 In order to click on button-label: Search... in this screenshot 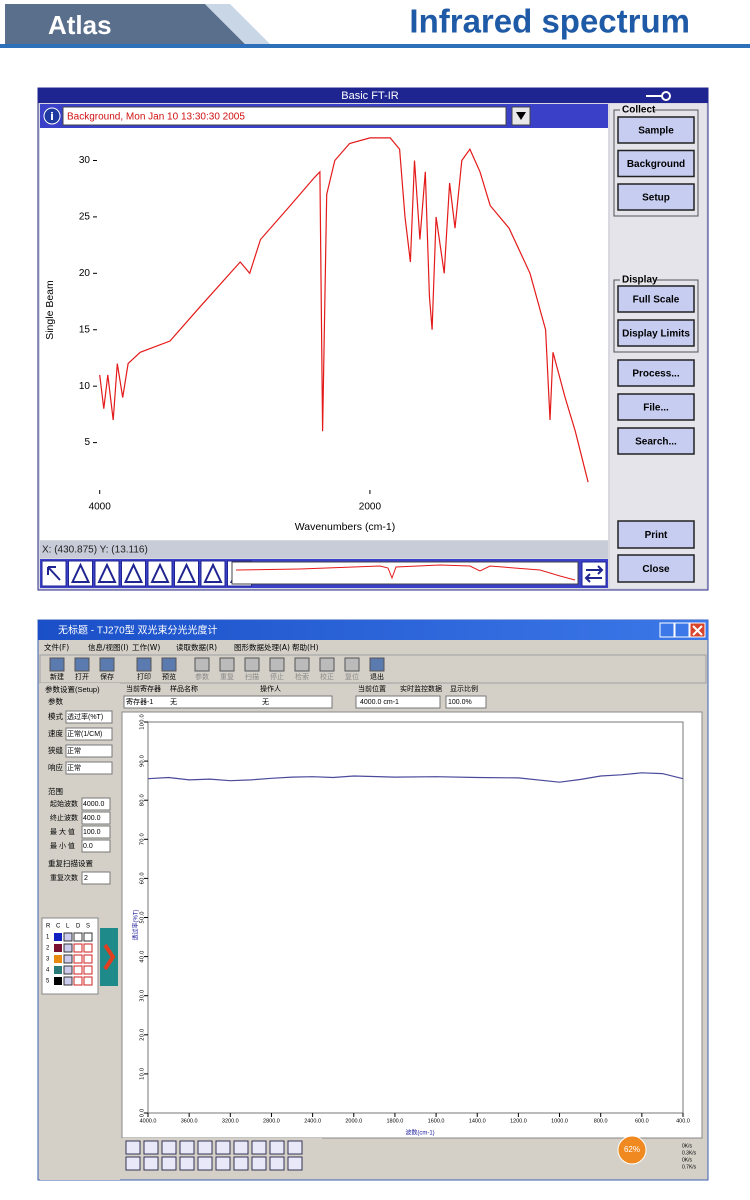, I will do `click(656, 442)`.